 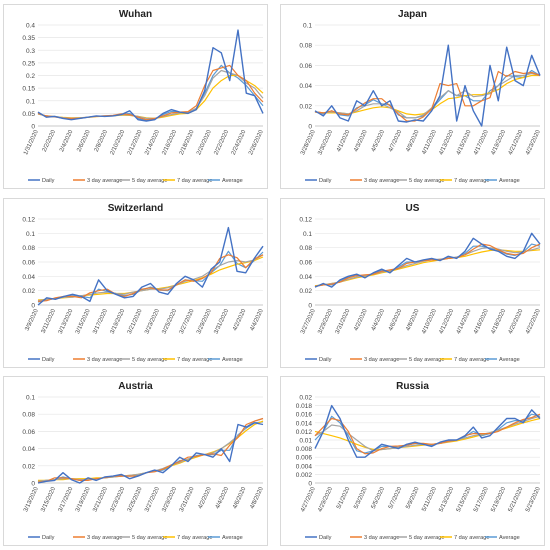 What do you see at coordinates (498, 499) in the screenshot?
I see `x-tick-label: 5/19/2020` at bounding box center [498, 499].